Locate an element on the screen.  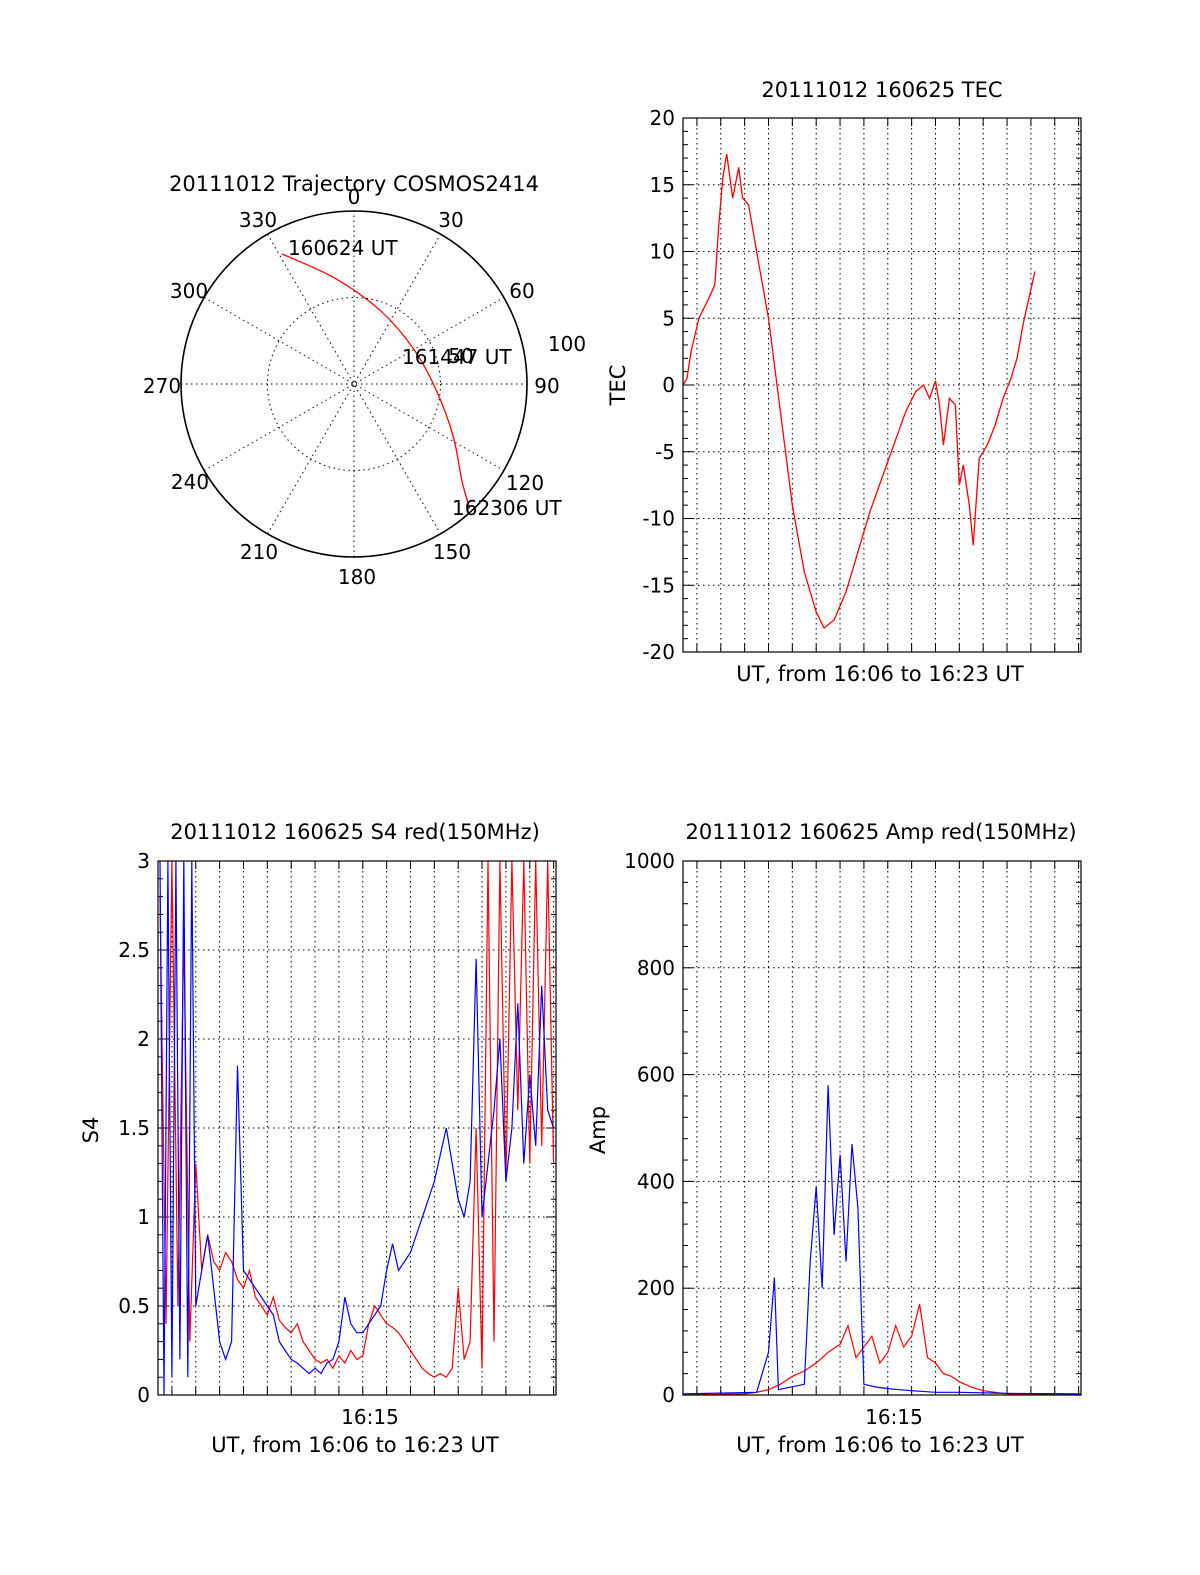
tec-x-axis-label: UT, from 16:06 to 16:23 UT is located at coordinates (880, 674).